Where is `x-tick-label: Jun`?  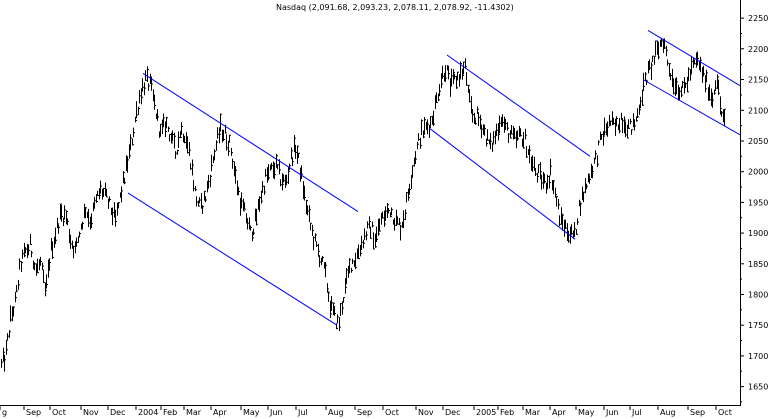 x-tick-label: Jun is located at coordinates (612, 412).